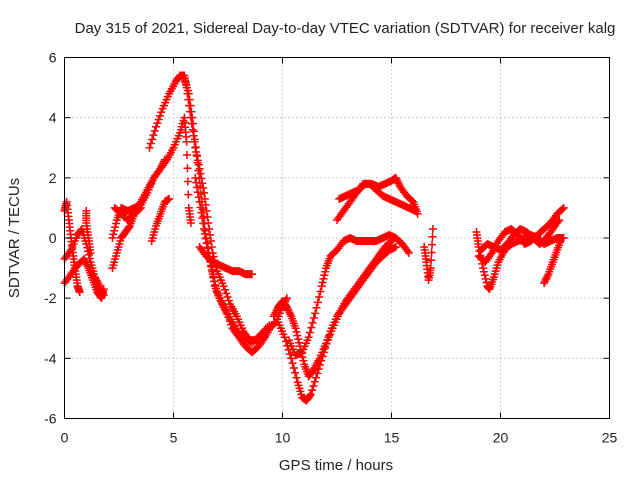  What do you see at coordinates (50, 358) in the screenshot?
I see `y-tick-label: -4` at bounding box center [50, 358].